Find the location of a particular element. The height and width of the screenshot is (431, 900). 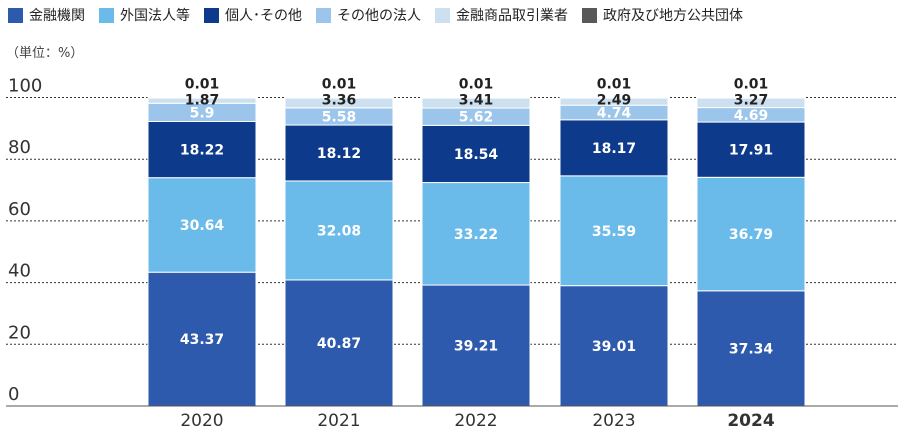

legend-item: 政府及び地方公共団体 is located at coordinates (662, 15).